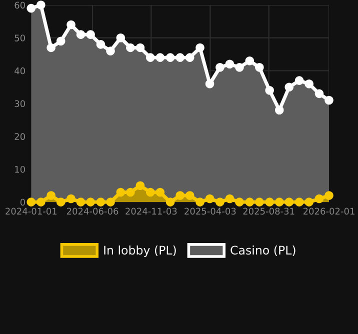  What do you see at coordinates (22, 202) in the screenshot?
I see `y-tick-label: 0` at bounding box center [22, 202].